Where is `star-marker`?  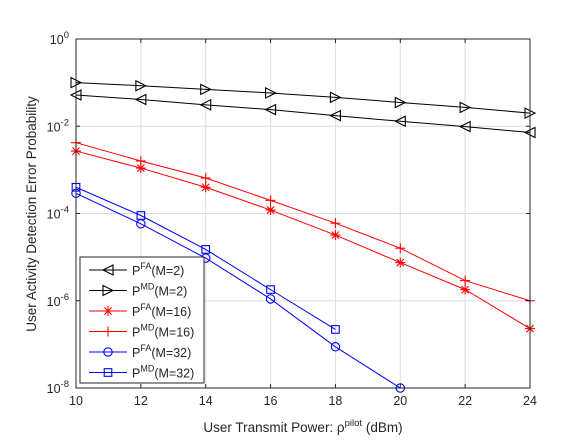 star-marker is located at coordinates (108, 311).